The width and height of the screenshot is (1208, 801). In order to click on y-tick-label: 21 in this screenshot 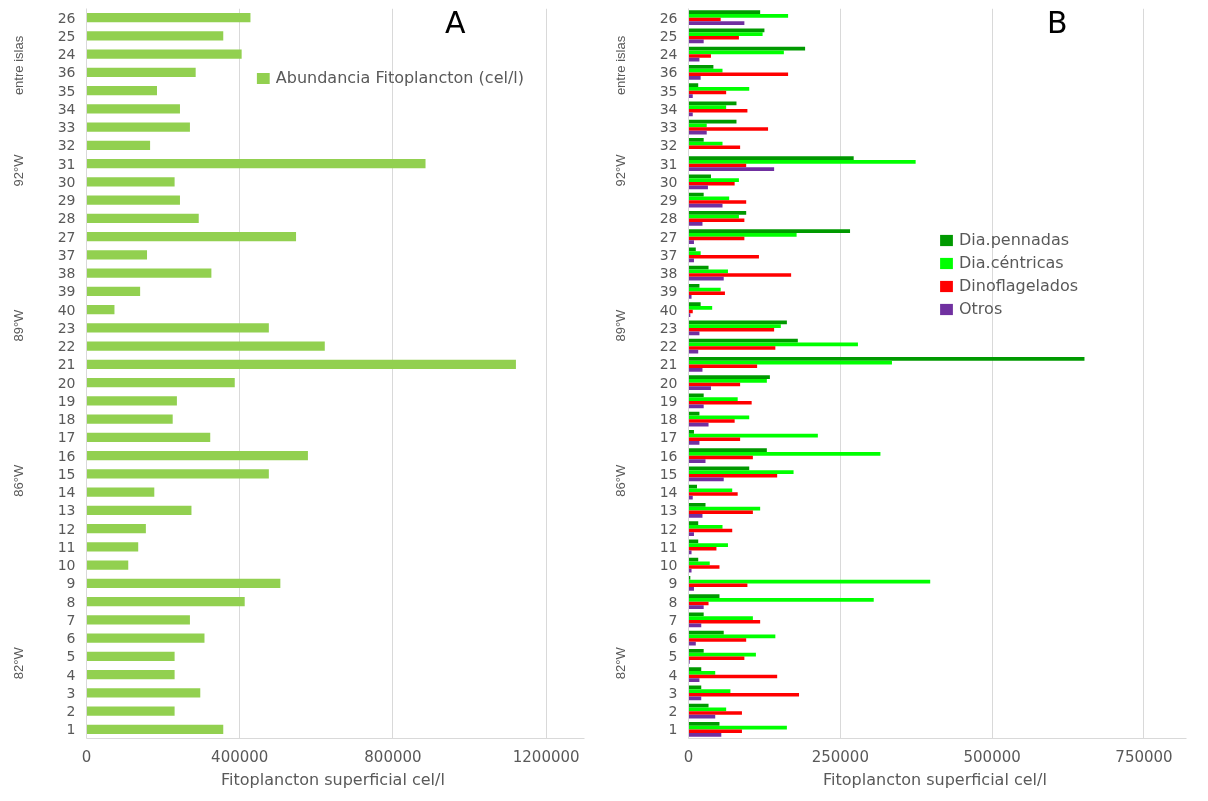, I will do `click(668, 364)`.